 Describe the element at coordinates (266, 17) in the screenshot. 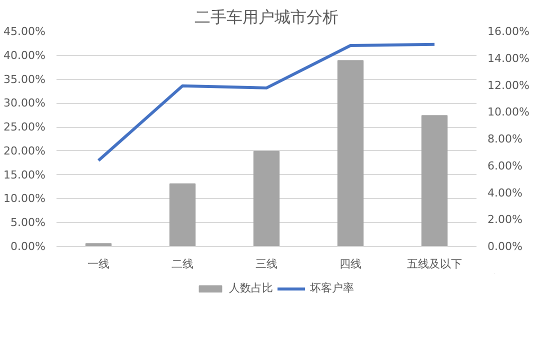

I see `chart-title: 二手车用户城市分析` at that location.